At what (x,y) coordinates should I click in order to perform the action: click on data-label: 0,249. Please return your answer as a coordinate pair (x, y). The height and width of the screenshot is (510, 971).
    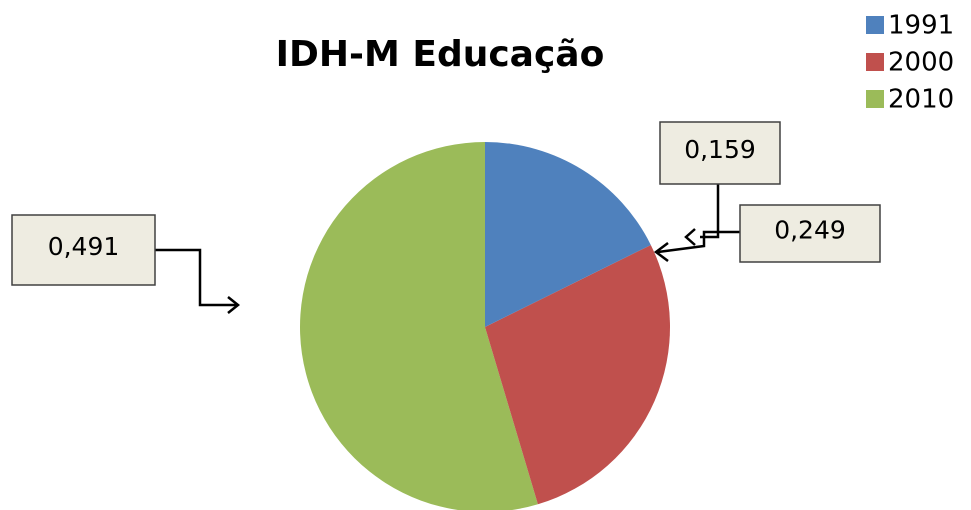
    Looking at the image, I should click on (810, 230).